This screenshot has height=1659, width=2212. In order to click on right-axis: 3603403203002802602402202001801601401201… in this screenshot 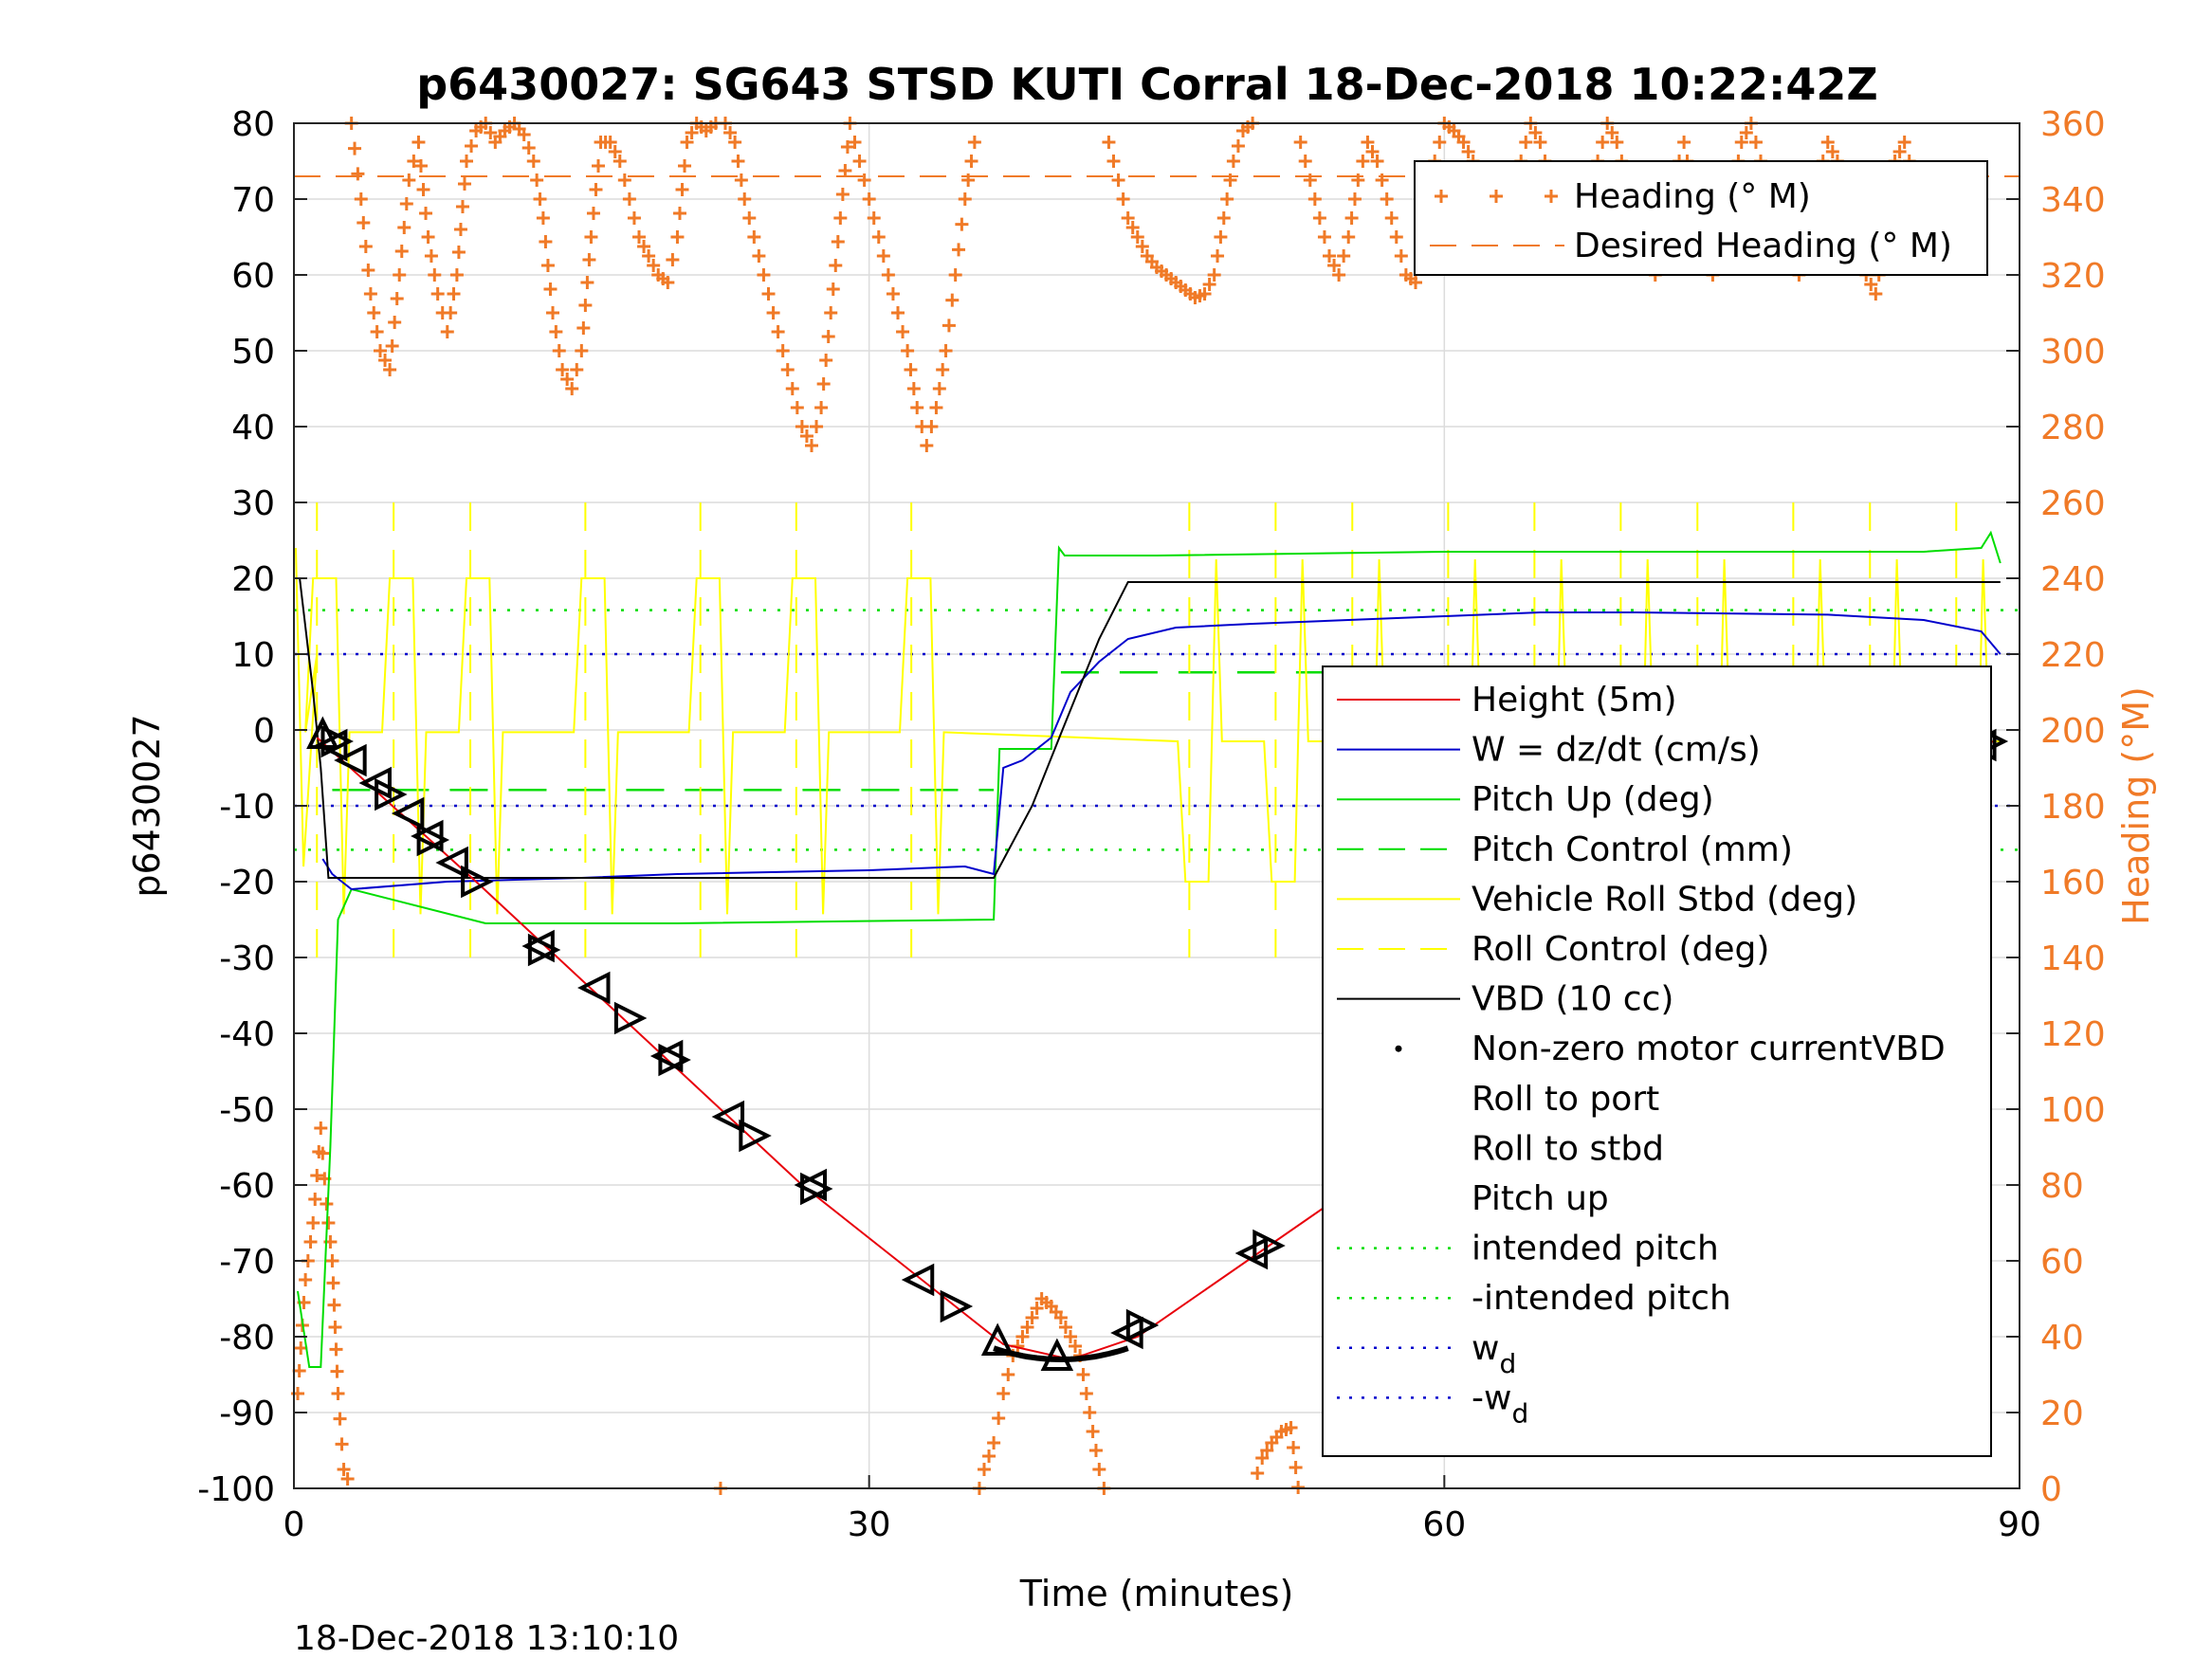, I will do `click(2056, 807)`.